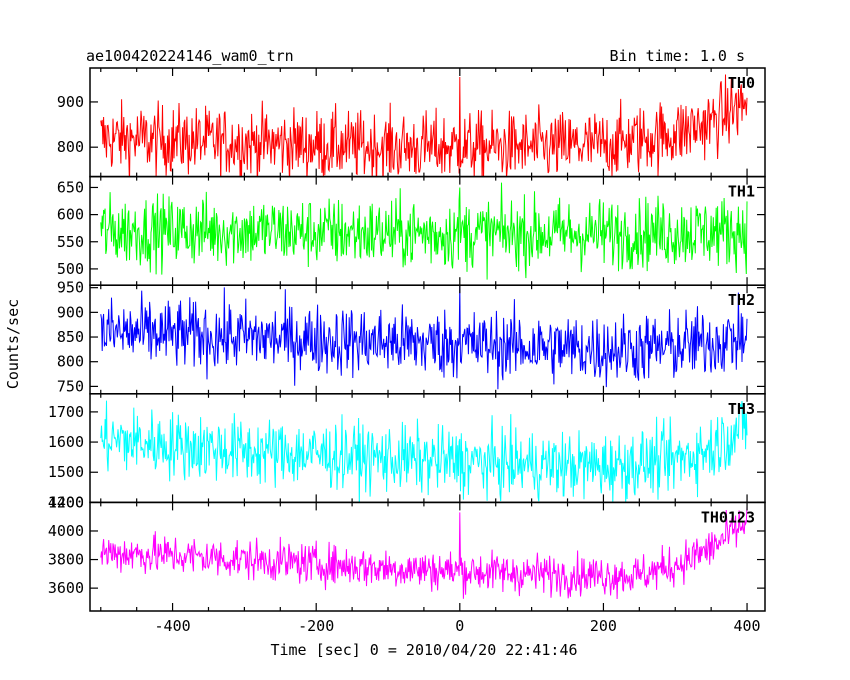  What do you see at coordinates (424, 337) in the screenshot?
I see `series-th2-line` at bounding box center [424, 337].